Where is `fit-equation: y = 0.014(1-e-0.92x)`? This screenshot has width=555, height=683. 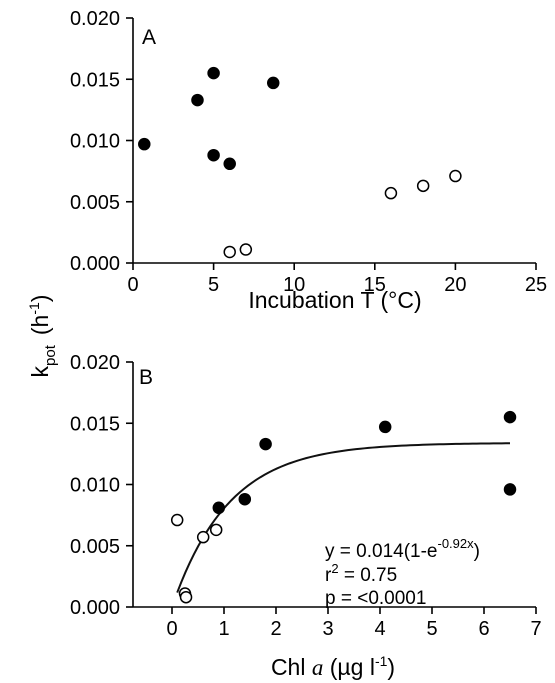
fit-equation: y = 0.014(1-e-0.92x) is located at coordinates (402, 549).